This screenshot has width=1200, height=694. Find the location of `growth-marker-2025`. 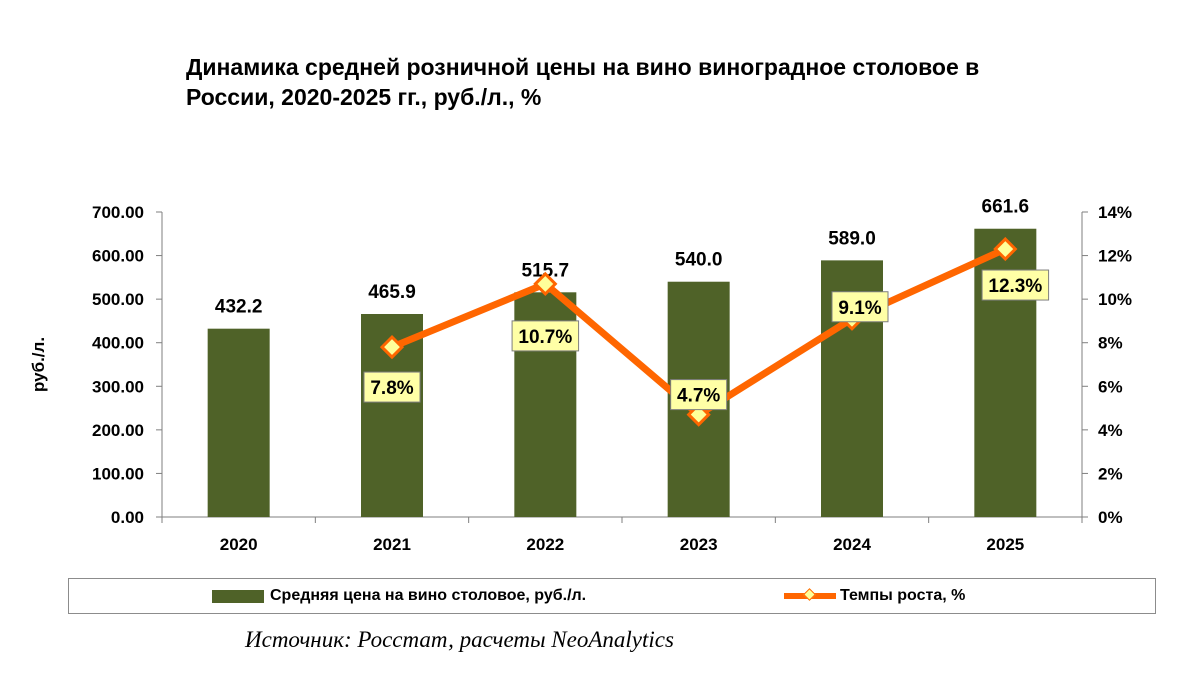

growth-marker-2025 is located at coordinates (1005, 249).